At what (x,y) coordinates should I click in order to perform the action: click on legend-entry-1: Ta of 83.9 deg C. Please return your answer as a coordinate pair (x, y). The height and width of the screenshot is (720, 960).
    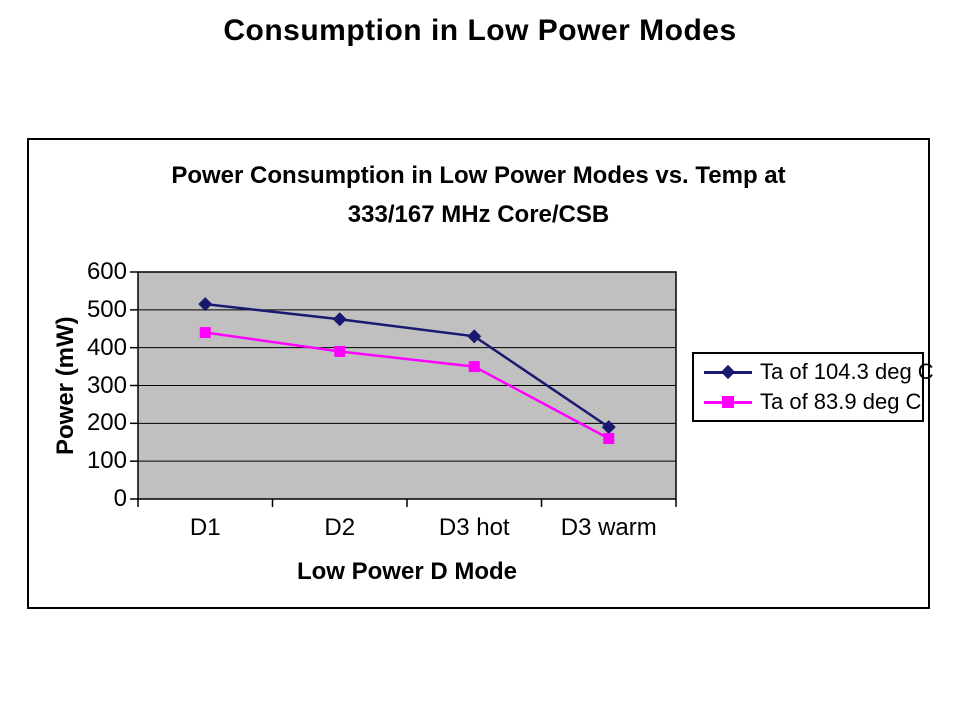
    Looking at the image, I should click on (813, 402).